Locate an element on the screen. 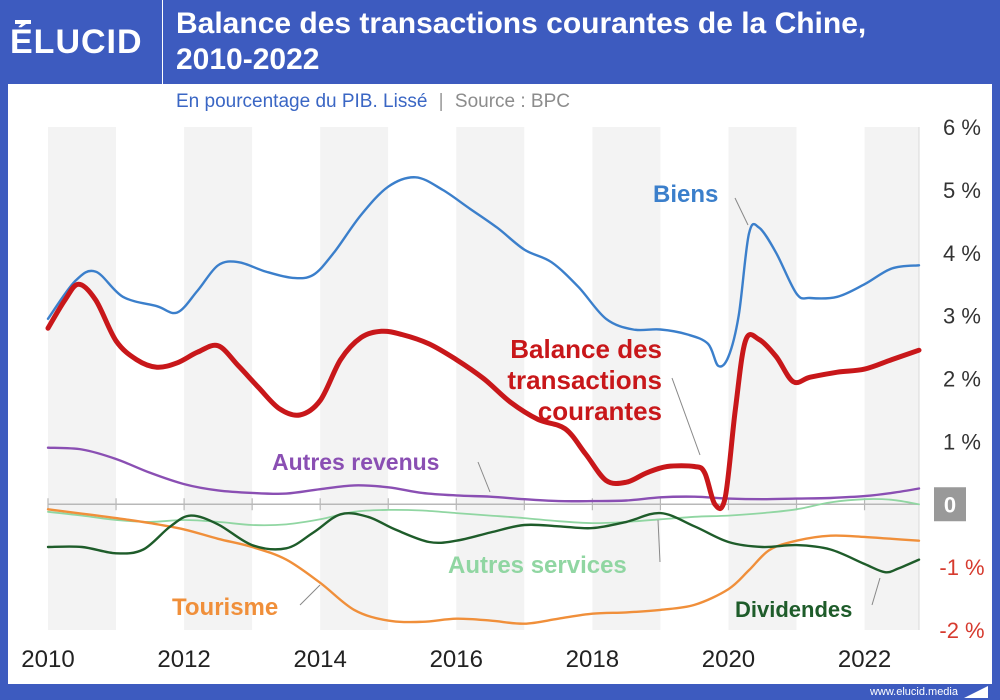  series-line-dividendes is located at coordinates (483, 542).